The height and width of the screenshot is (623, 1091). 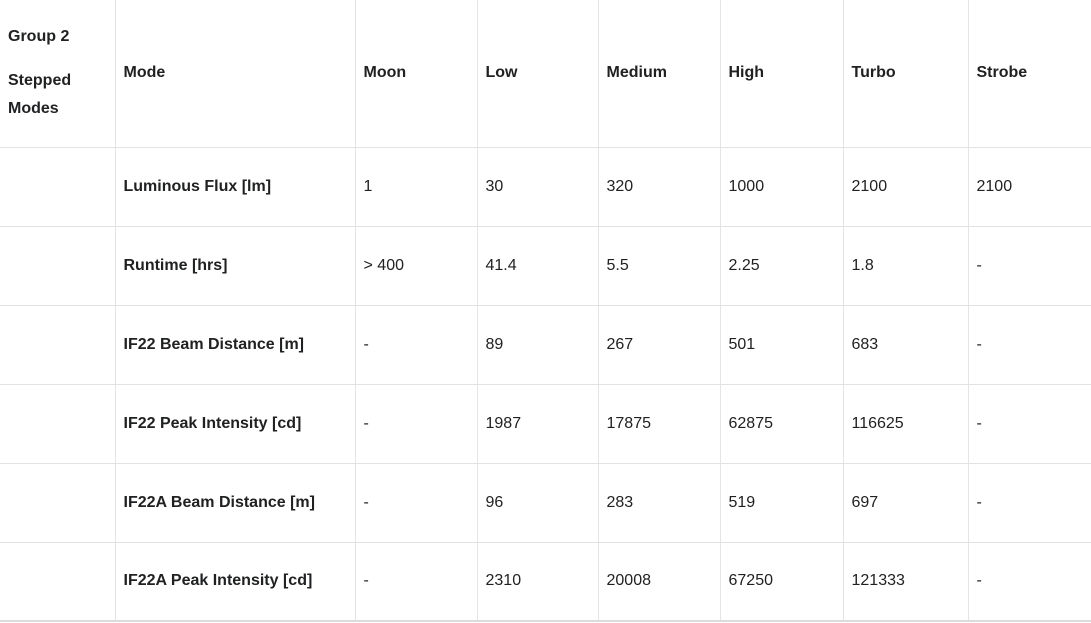 I want to click on column-header: Low, so click(x=537, y=74).